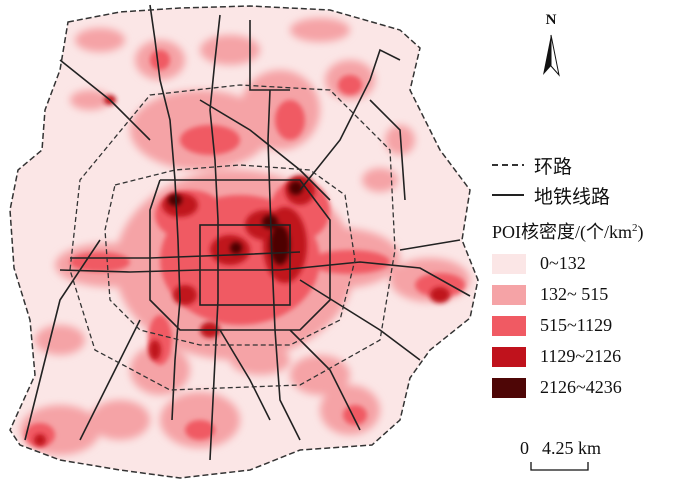  Describe the element at coordinates (595, 165) in the screenshot. I see `legend-ring-road: 环路` at that location.